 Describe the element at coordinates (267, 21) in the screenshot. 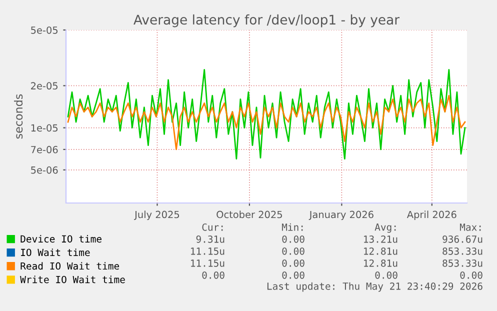

I see `chart-title: Average latency for /dev/loop1 - by year` at that location.